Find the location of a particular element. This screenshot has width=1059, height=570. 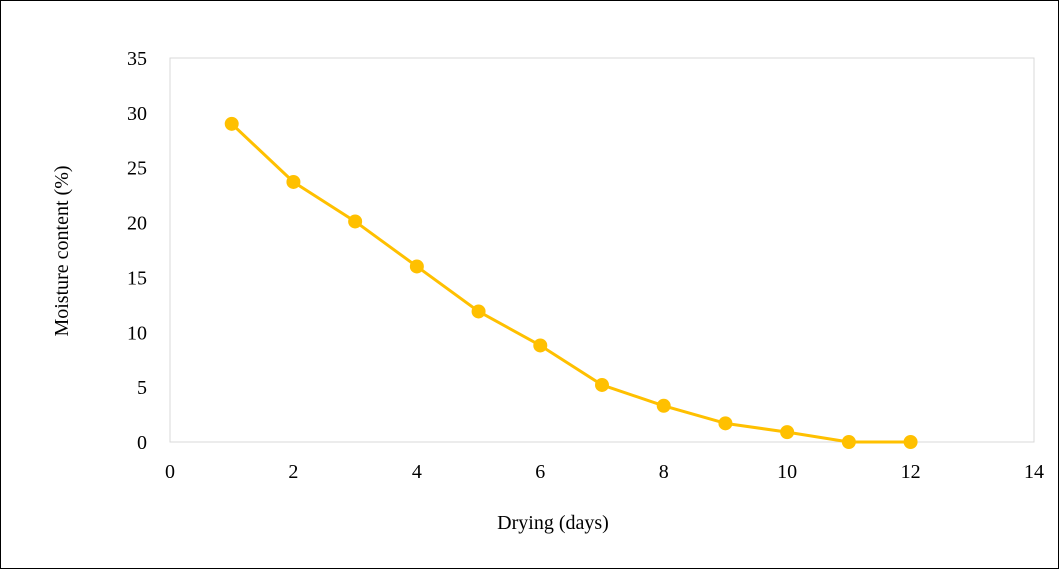

y-tick-label: 35 is located at coordinates (137, 59).